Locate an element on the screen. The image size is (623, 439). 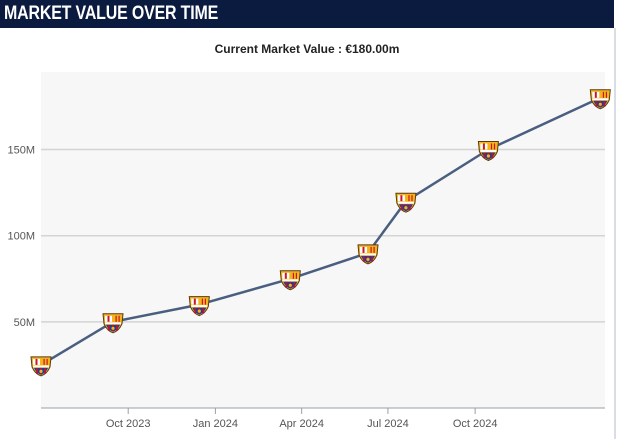
section-title: MARKET VALUE OVER TIME is located at coordinates (111, 13).